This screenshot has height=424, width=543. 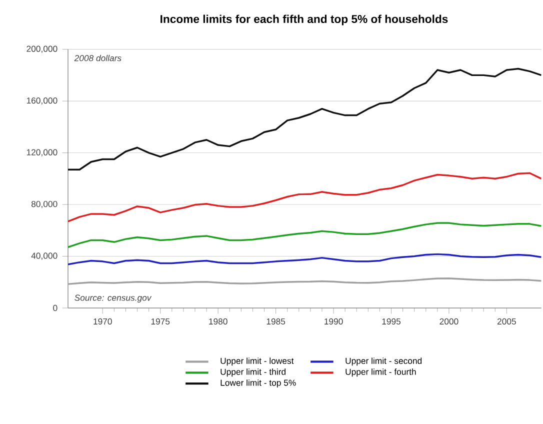 I want to click on annotation: Source: census.gov, so click(x=113, y=298).